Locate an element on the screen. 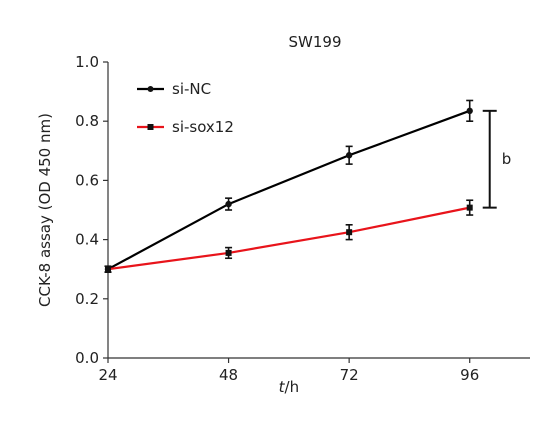 The image size is (540, 426). series-si-sox12 is located at coordinates (289, 236).